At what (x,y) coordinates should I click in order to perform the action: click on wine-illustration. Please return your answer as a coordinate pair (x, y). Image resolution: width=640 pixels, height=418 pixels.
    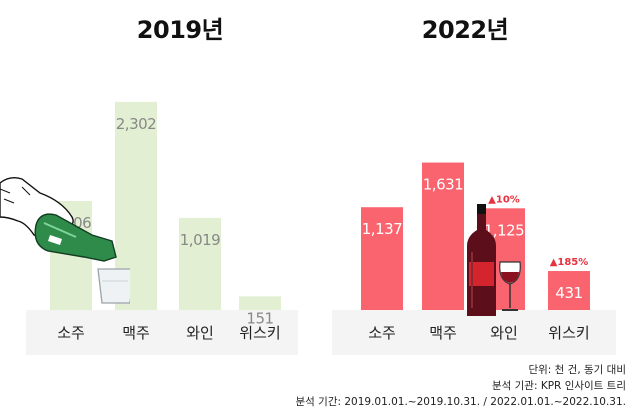
    Looking at the image, I should click on (494, 260).